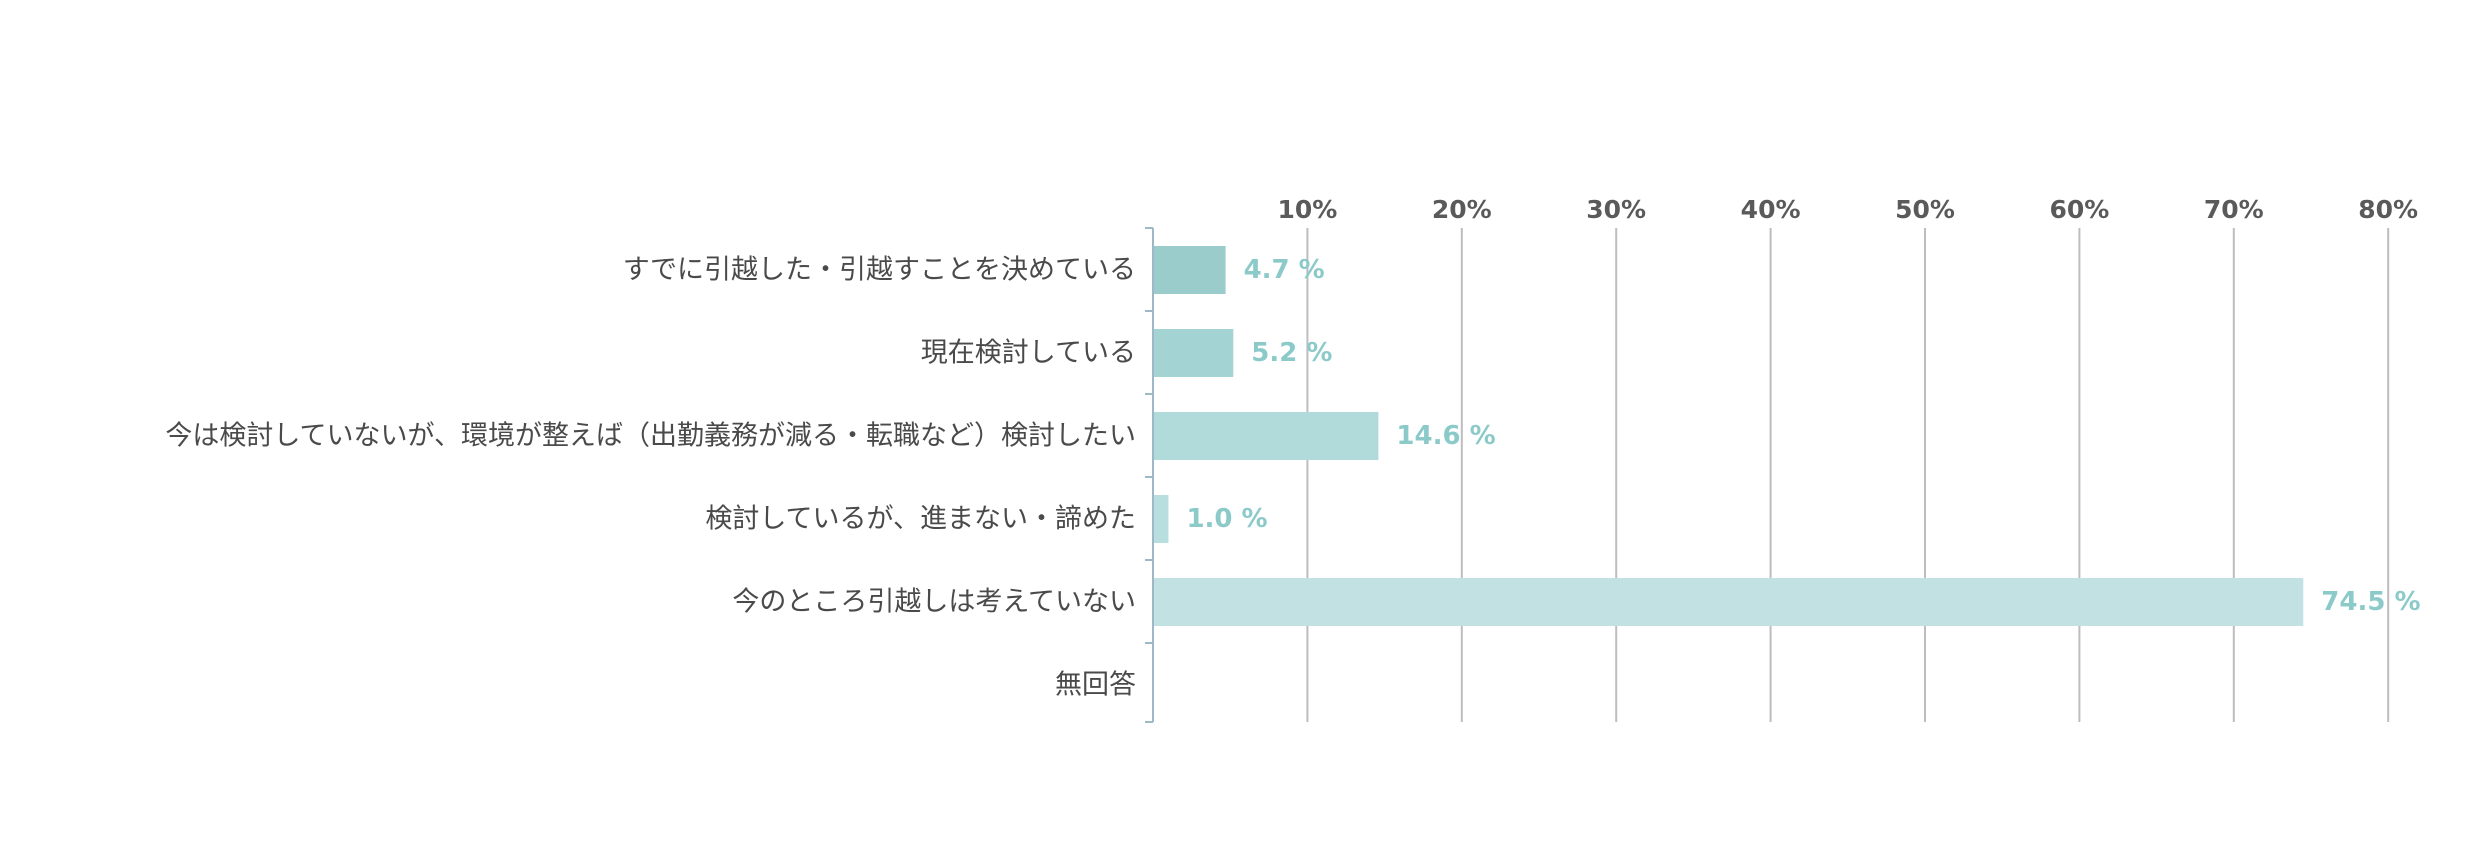 The width and height of the screenshot is (2488, 841). What do you see at coordinates (879, 270) in the screenshot?
I see `category-label: すでに引越した・引越すことを決めている` at bounding box center [879, 270].